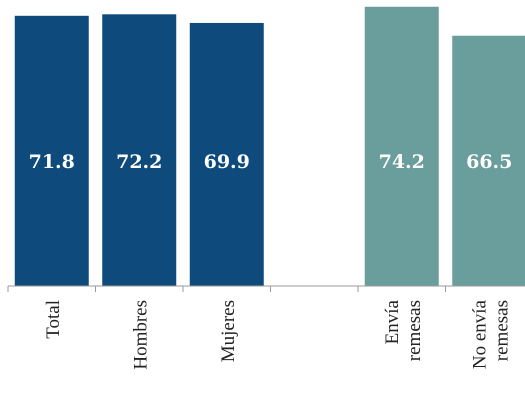 The height and width of the screenshot is (404, 525). I want to click on bar-value-label: 69.9, so click(227, 162).